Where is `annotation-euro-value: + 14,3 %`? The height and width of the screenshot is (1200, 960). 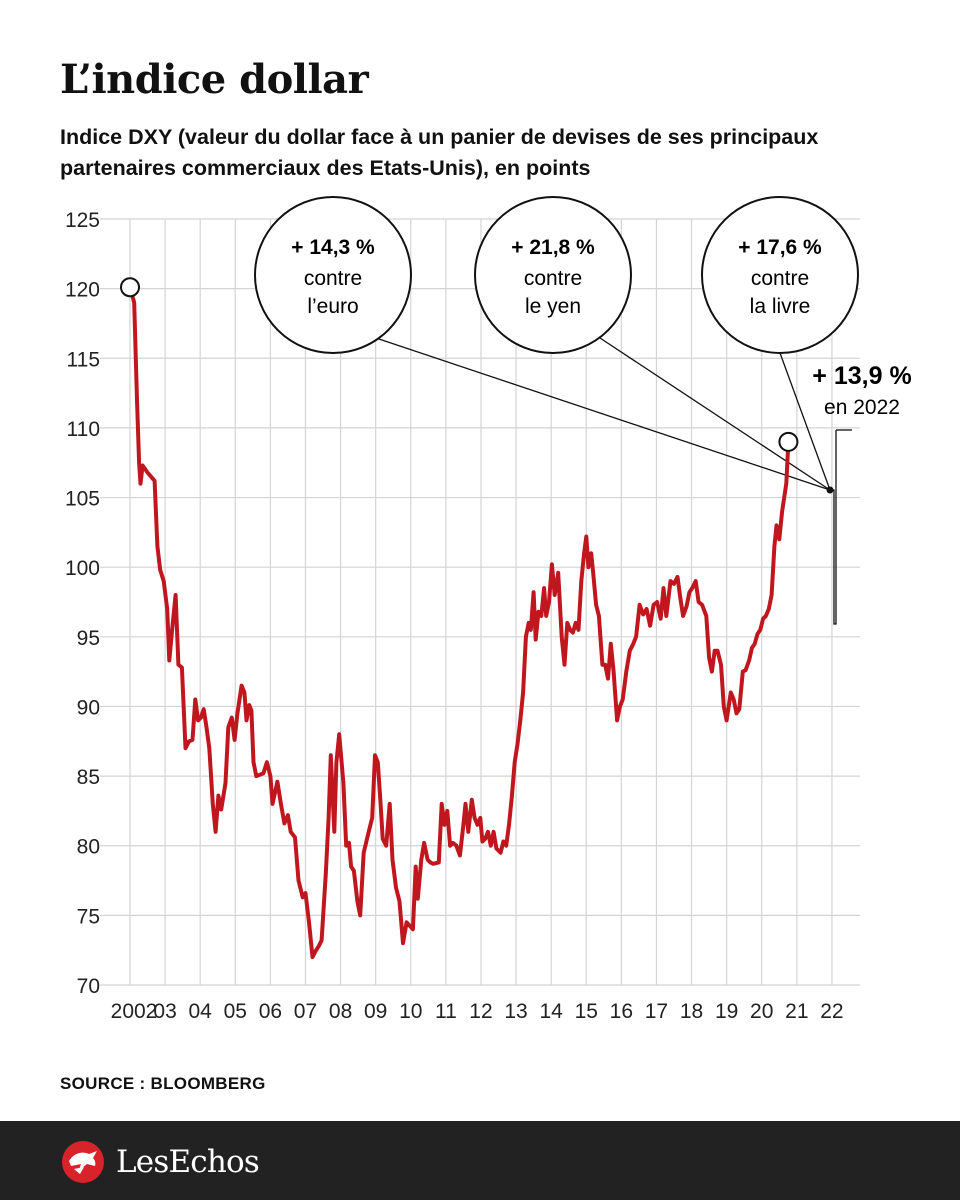
annotation-euro-value: + 14,3 % is located at coordinates (333, 247).